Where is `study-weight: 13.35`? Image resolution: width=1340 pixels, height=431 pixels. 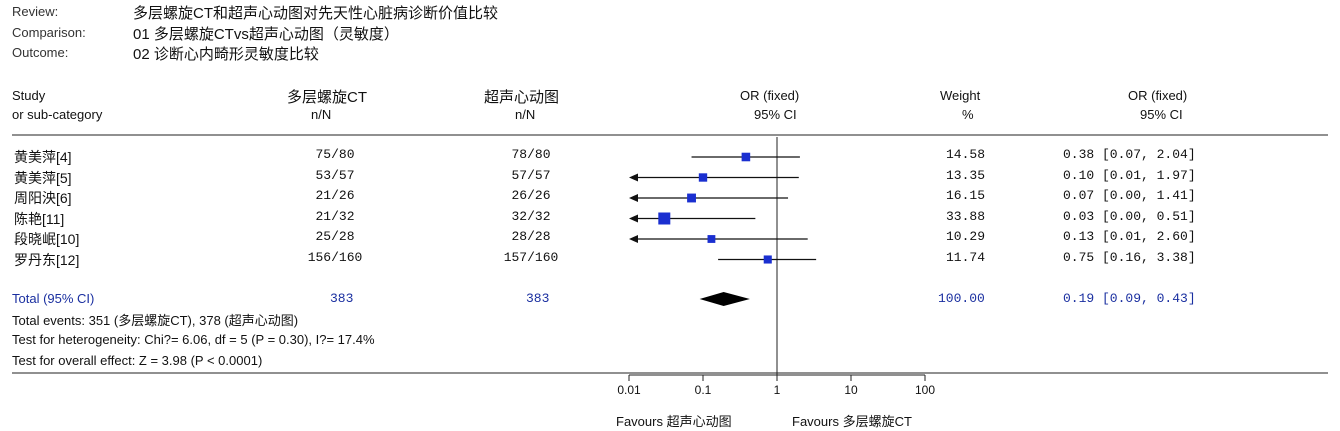
study-weight: 13.35 is located at coordinates (966, 175).